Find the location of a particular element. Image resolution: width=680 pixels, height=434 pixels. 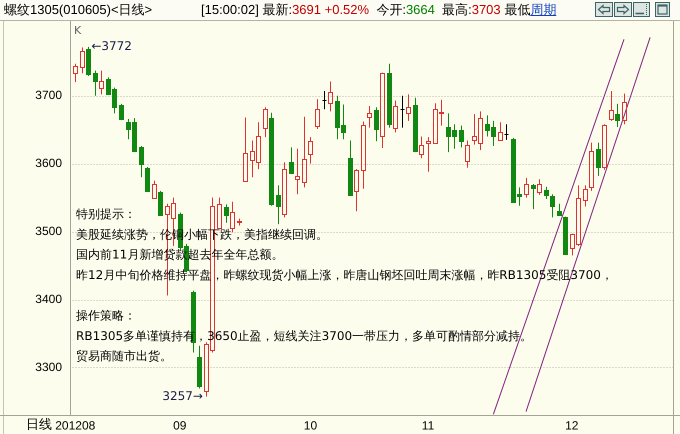

x-tick-label: 09 is located at coordinates (180, 425).